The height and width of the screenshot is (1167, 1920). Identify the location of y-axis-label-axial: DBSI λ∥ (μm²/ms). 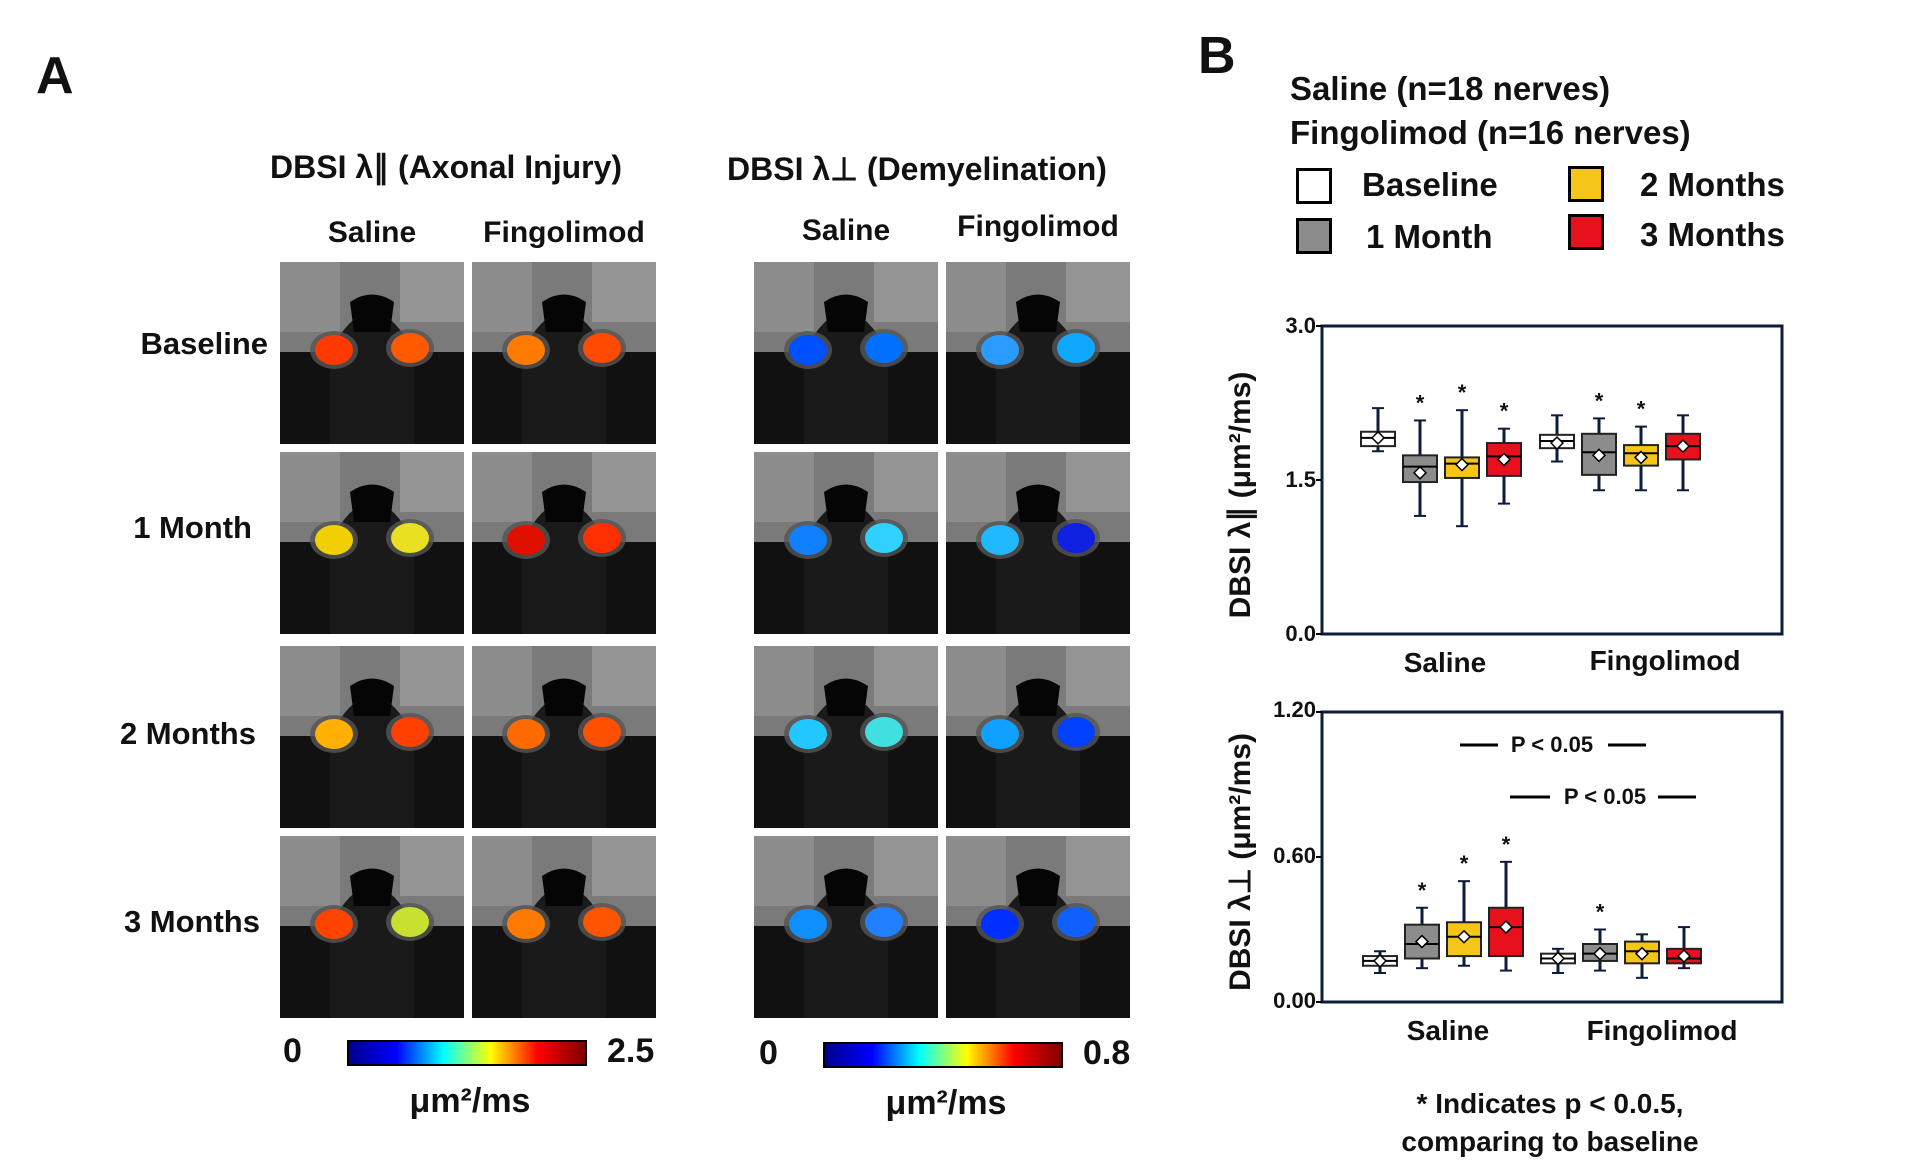
(1240, 495).